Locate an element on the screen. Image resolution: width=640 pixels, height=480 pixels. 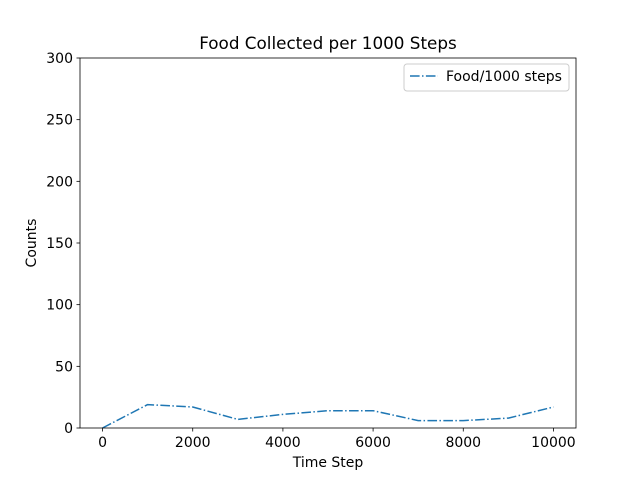
y-tick-label: 50 is located at coordinates (64, 367).